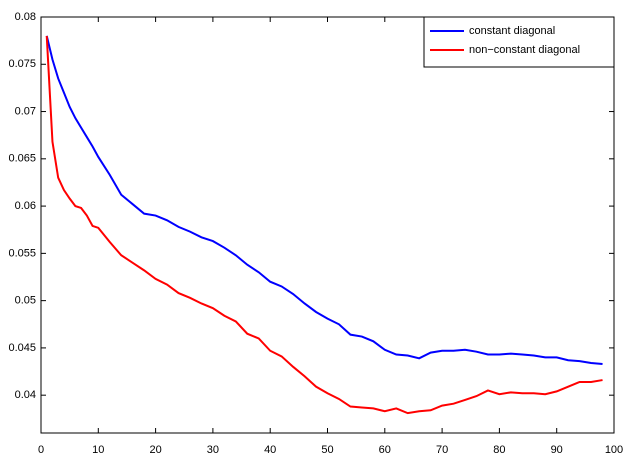 The image size is (635, 461). What do you see at coordinates (41, 450) in the screenshot?
I see `x-tick-label: 0` at bounding box center [41, 450].